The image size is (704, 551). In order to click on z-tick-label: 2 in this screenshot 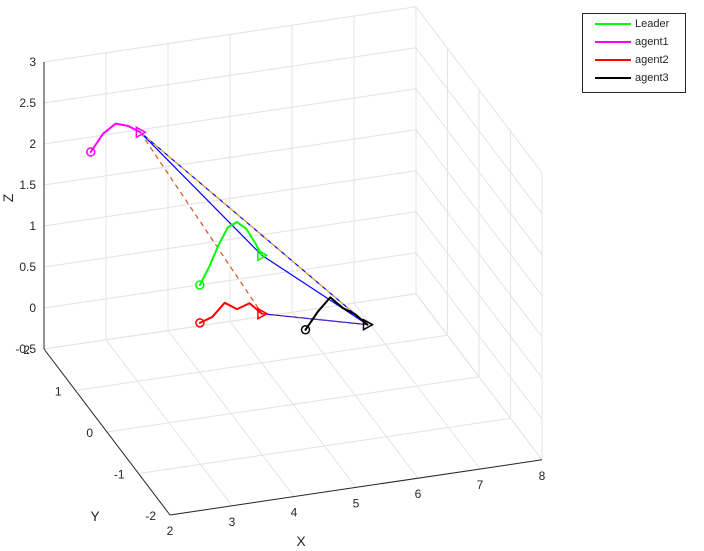, I will do `click(32, 144)`.